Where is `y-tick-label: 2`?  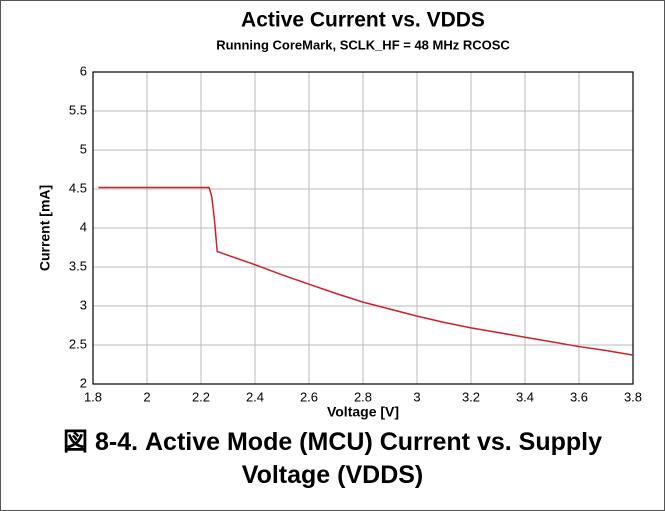 y-tick-label: 2 is located at coordinates (83, 382).